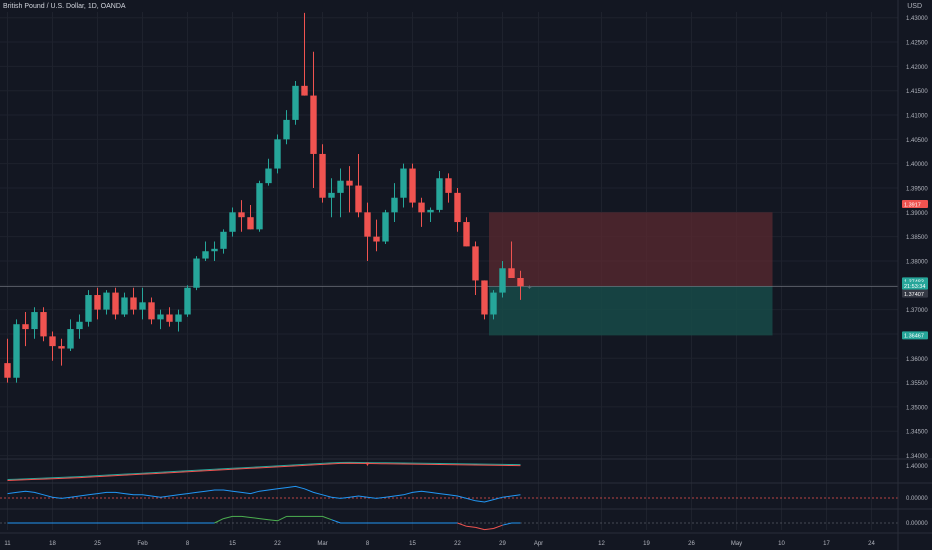 This screenshot has height=550, width=932. I want to click on price-tick-label: 1.34500, so click(917, 433).